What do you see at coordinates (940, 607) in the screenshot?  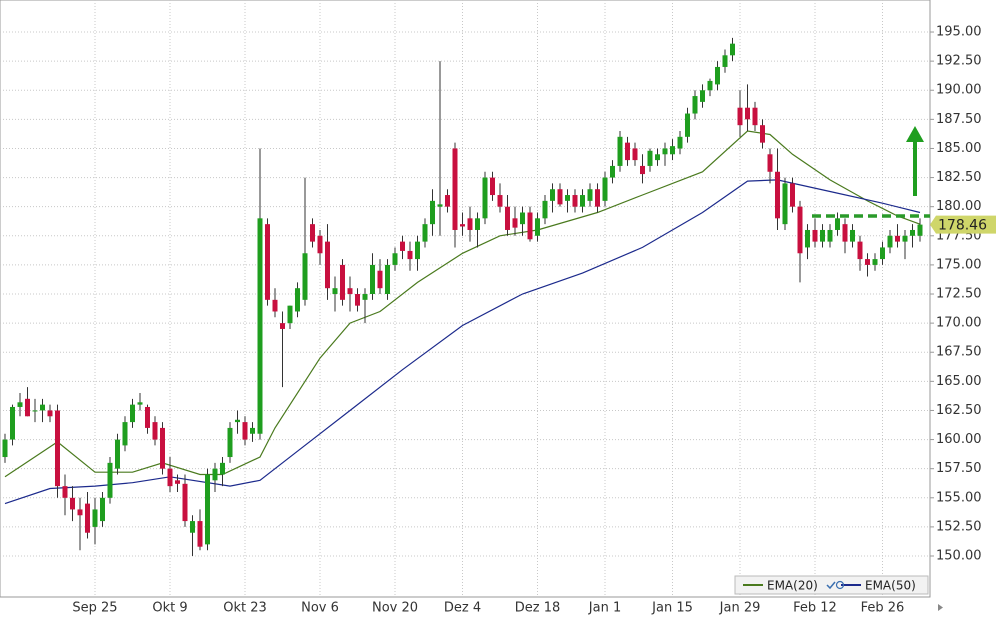 I see `scroll-arrow` at bounding box center [940, 607].